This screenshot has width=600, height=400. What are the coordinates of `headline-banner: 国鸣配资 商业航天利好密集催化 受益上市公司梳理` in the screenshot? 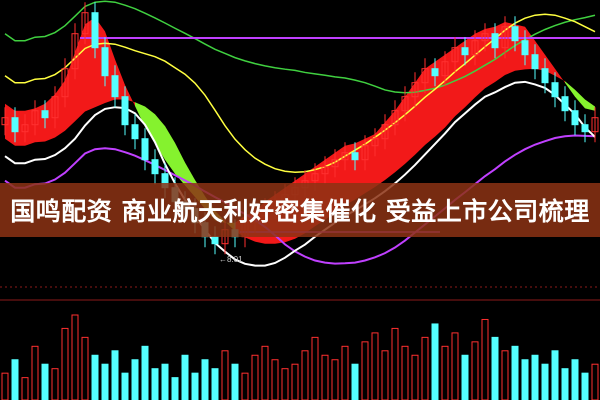 It's located at (300, 210).